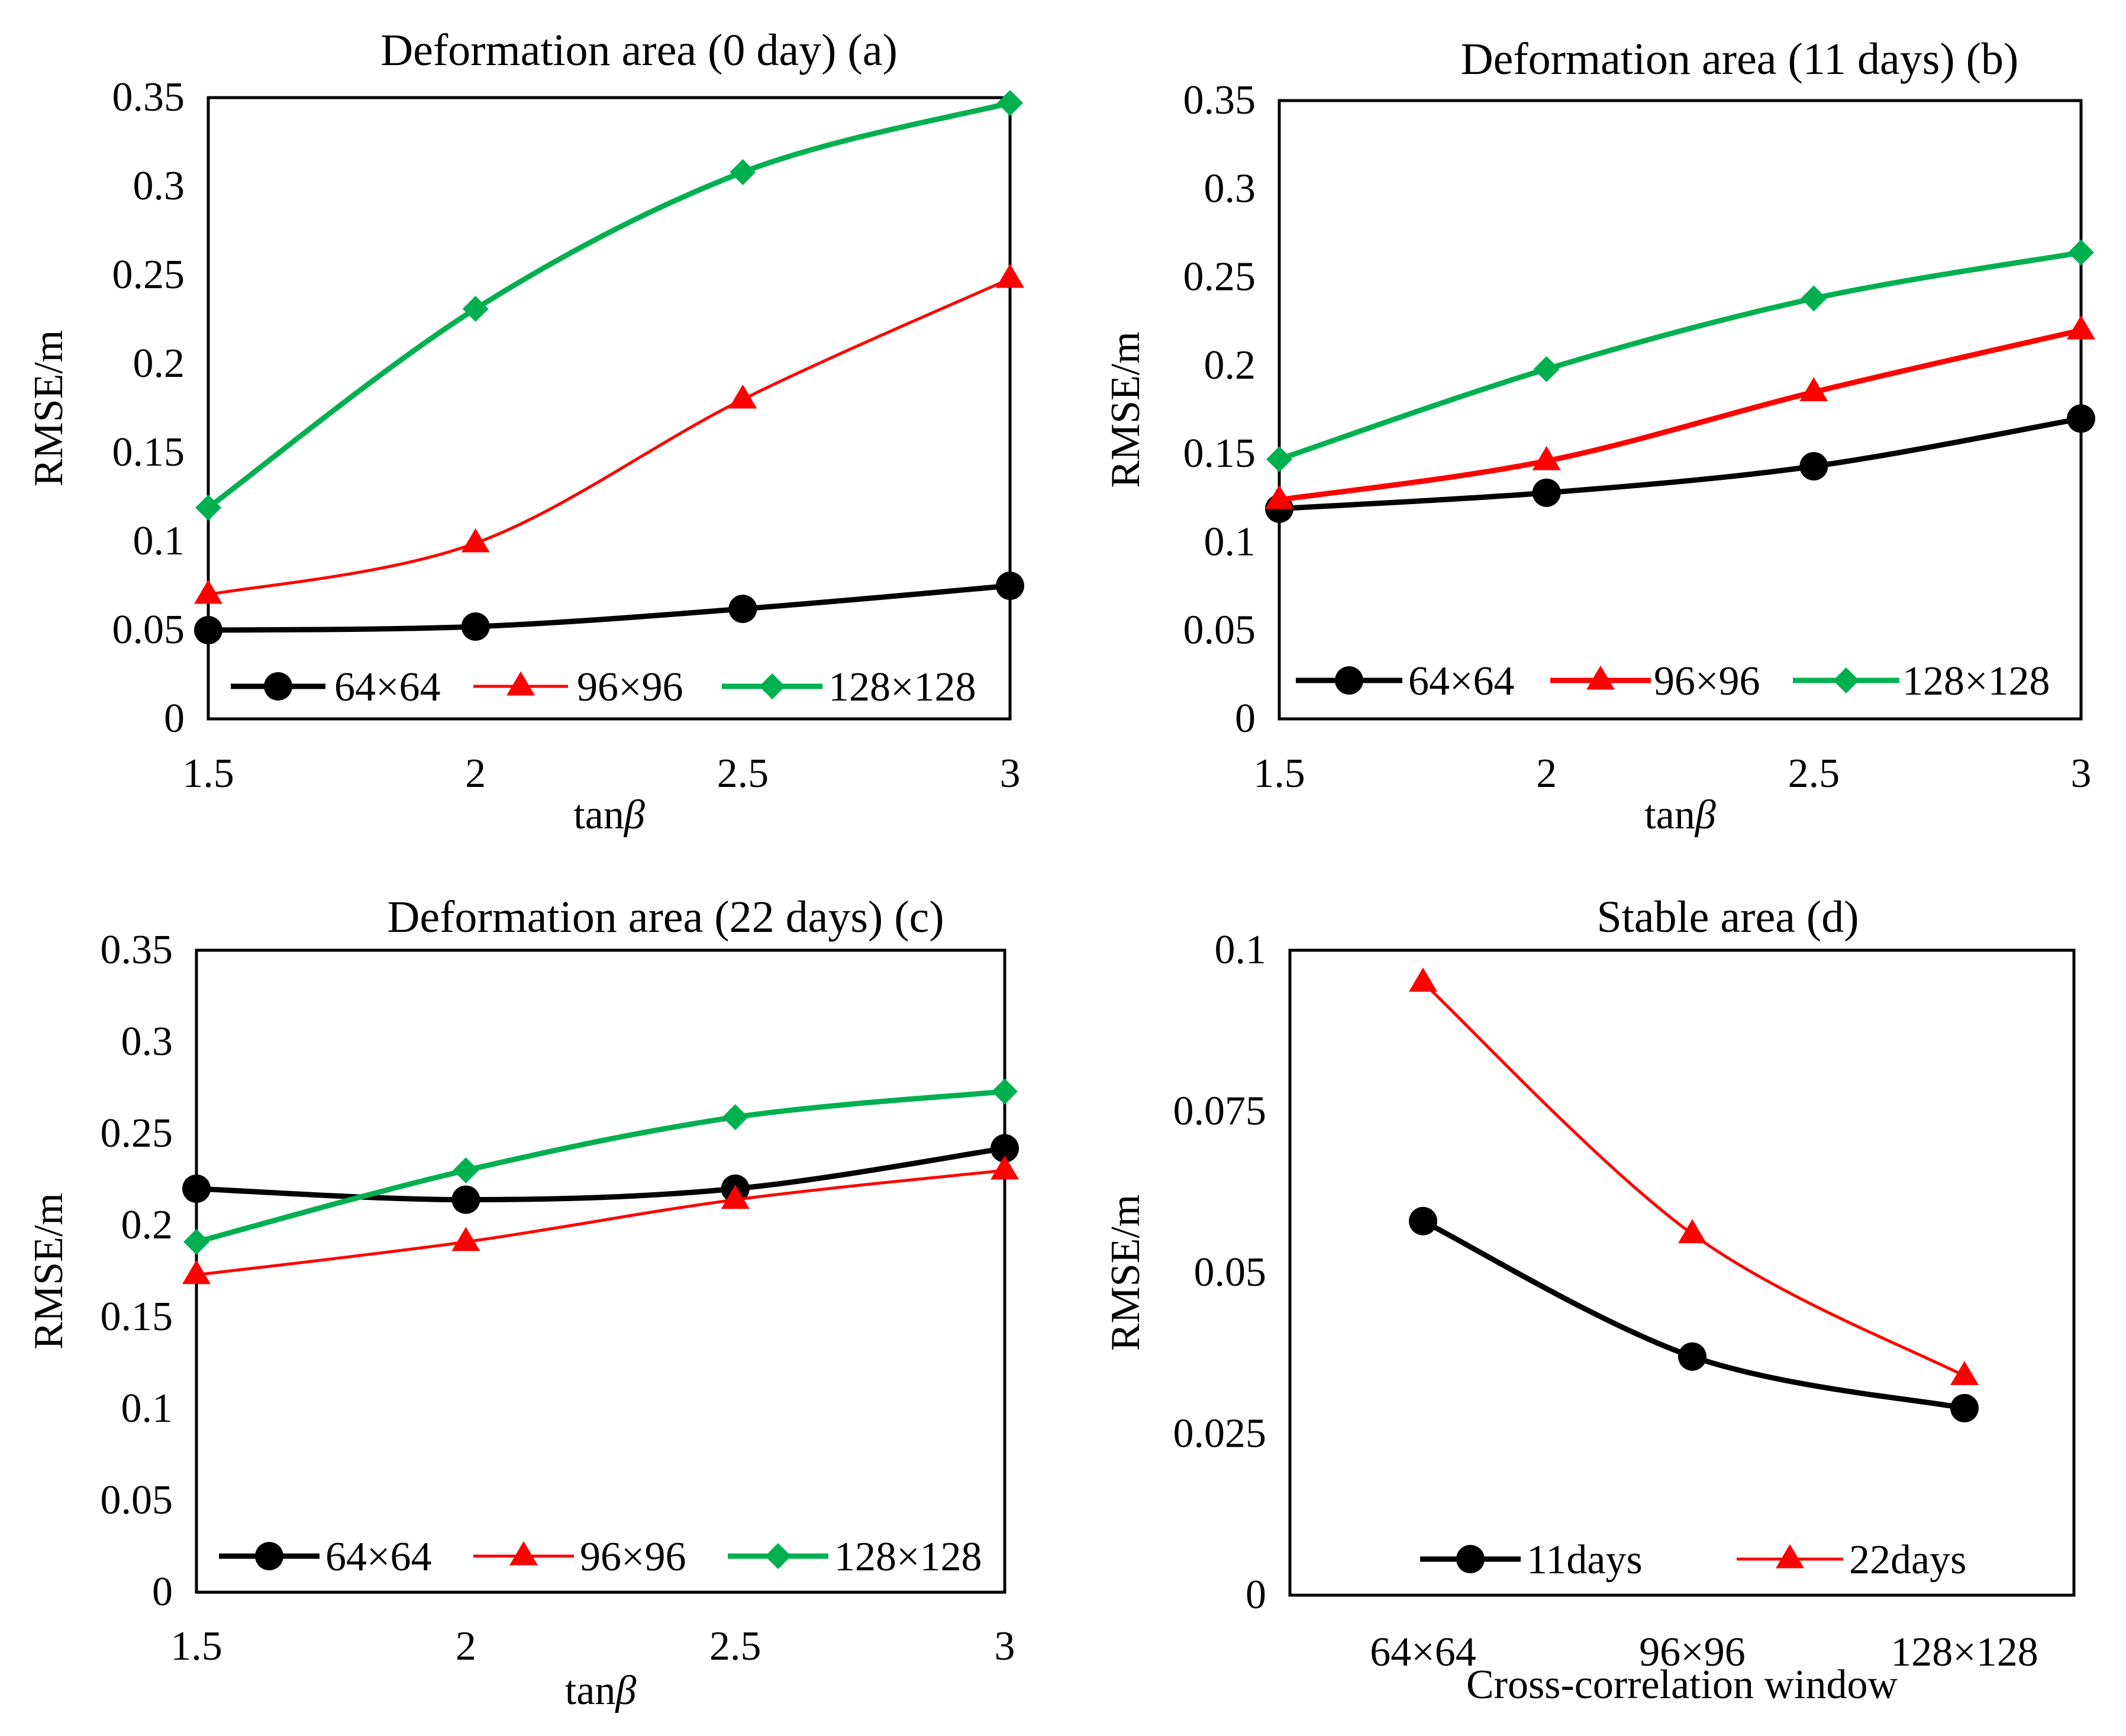 This screenshot has height=1736, width=2126. What do you see at coordinates (1126, 1273) in the screenshot?
I see `y-axis-label-d: RMSE/m` at bounding box center [1126, 1273].